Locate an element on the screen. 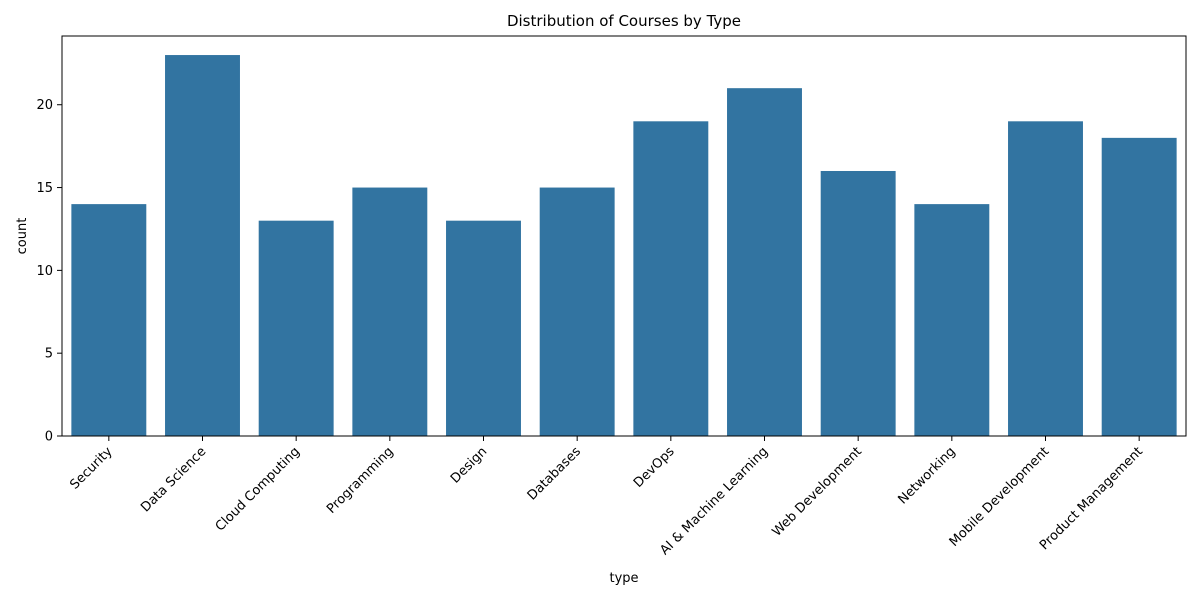 The image size is (1200, 600). bar-databases is located at coordinates (577, 311).